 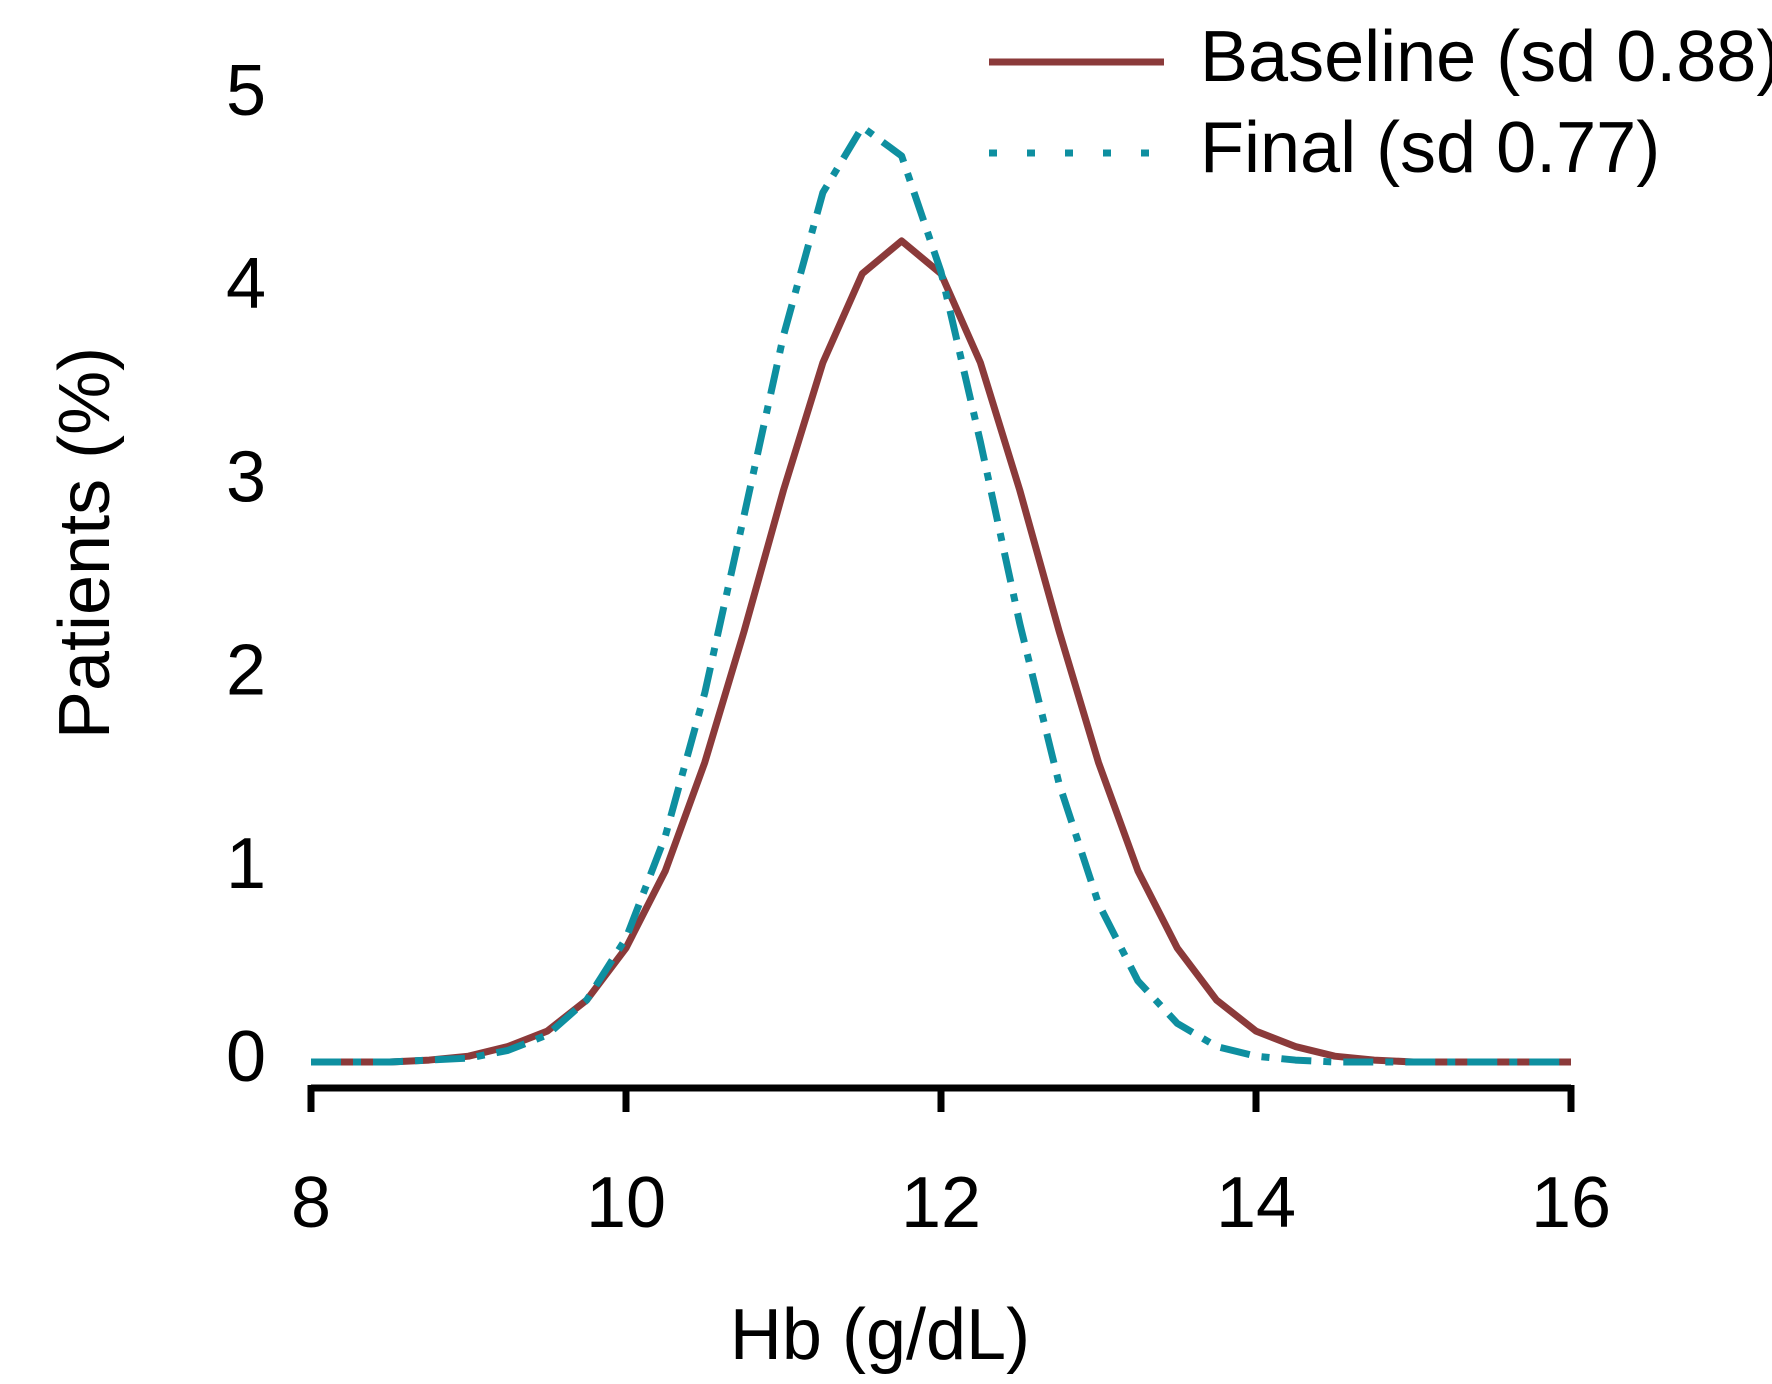 I want to click on x-tick-label: 10, so click(x=626, y=1203).